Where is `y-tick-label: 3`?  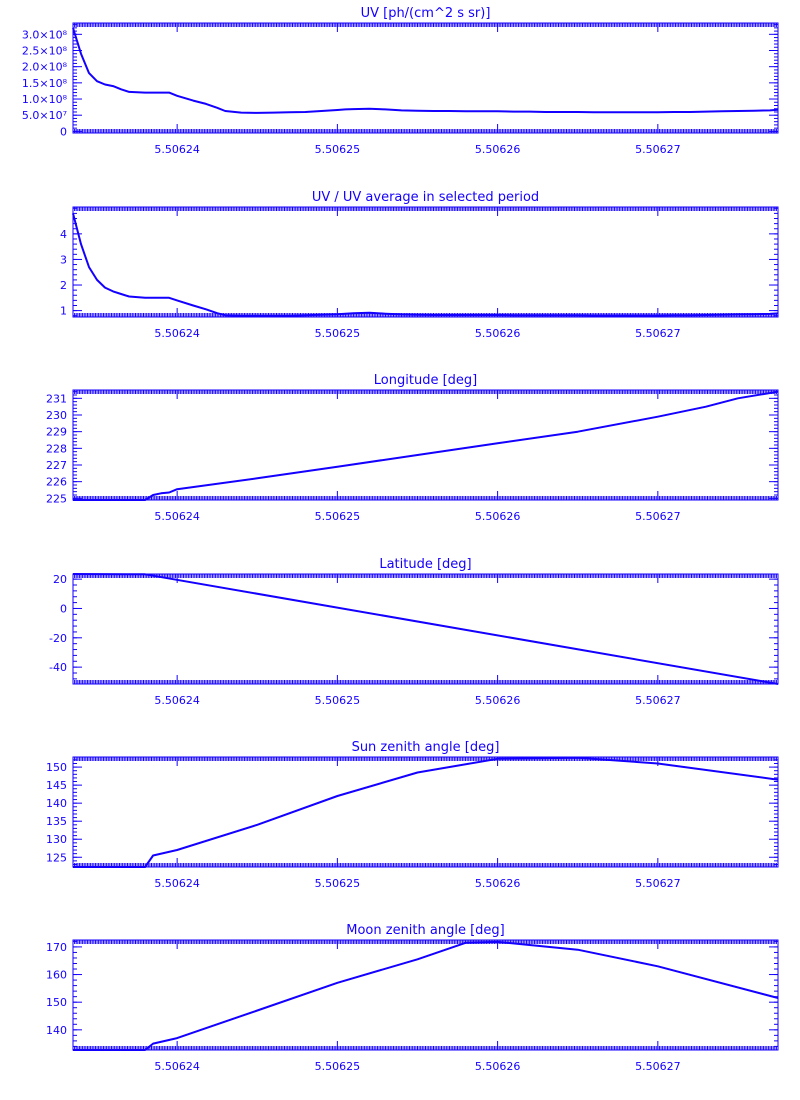
y-tick-label: 3 is located at coordinates (63, 259).